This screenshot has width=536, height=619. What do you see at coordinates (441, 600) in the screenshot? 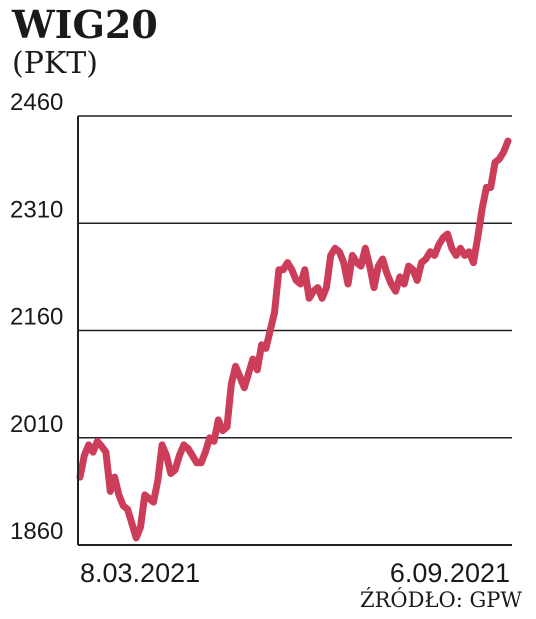
I see `source-note: ŹRÓDŁO: GPW` at bounding box center [441, 600].